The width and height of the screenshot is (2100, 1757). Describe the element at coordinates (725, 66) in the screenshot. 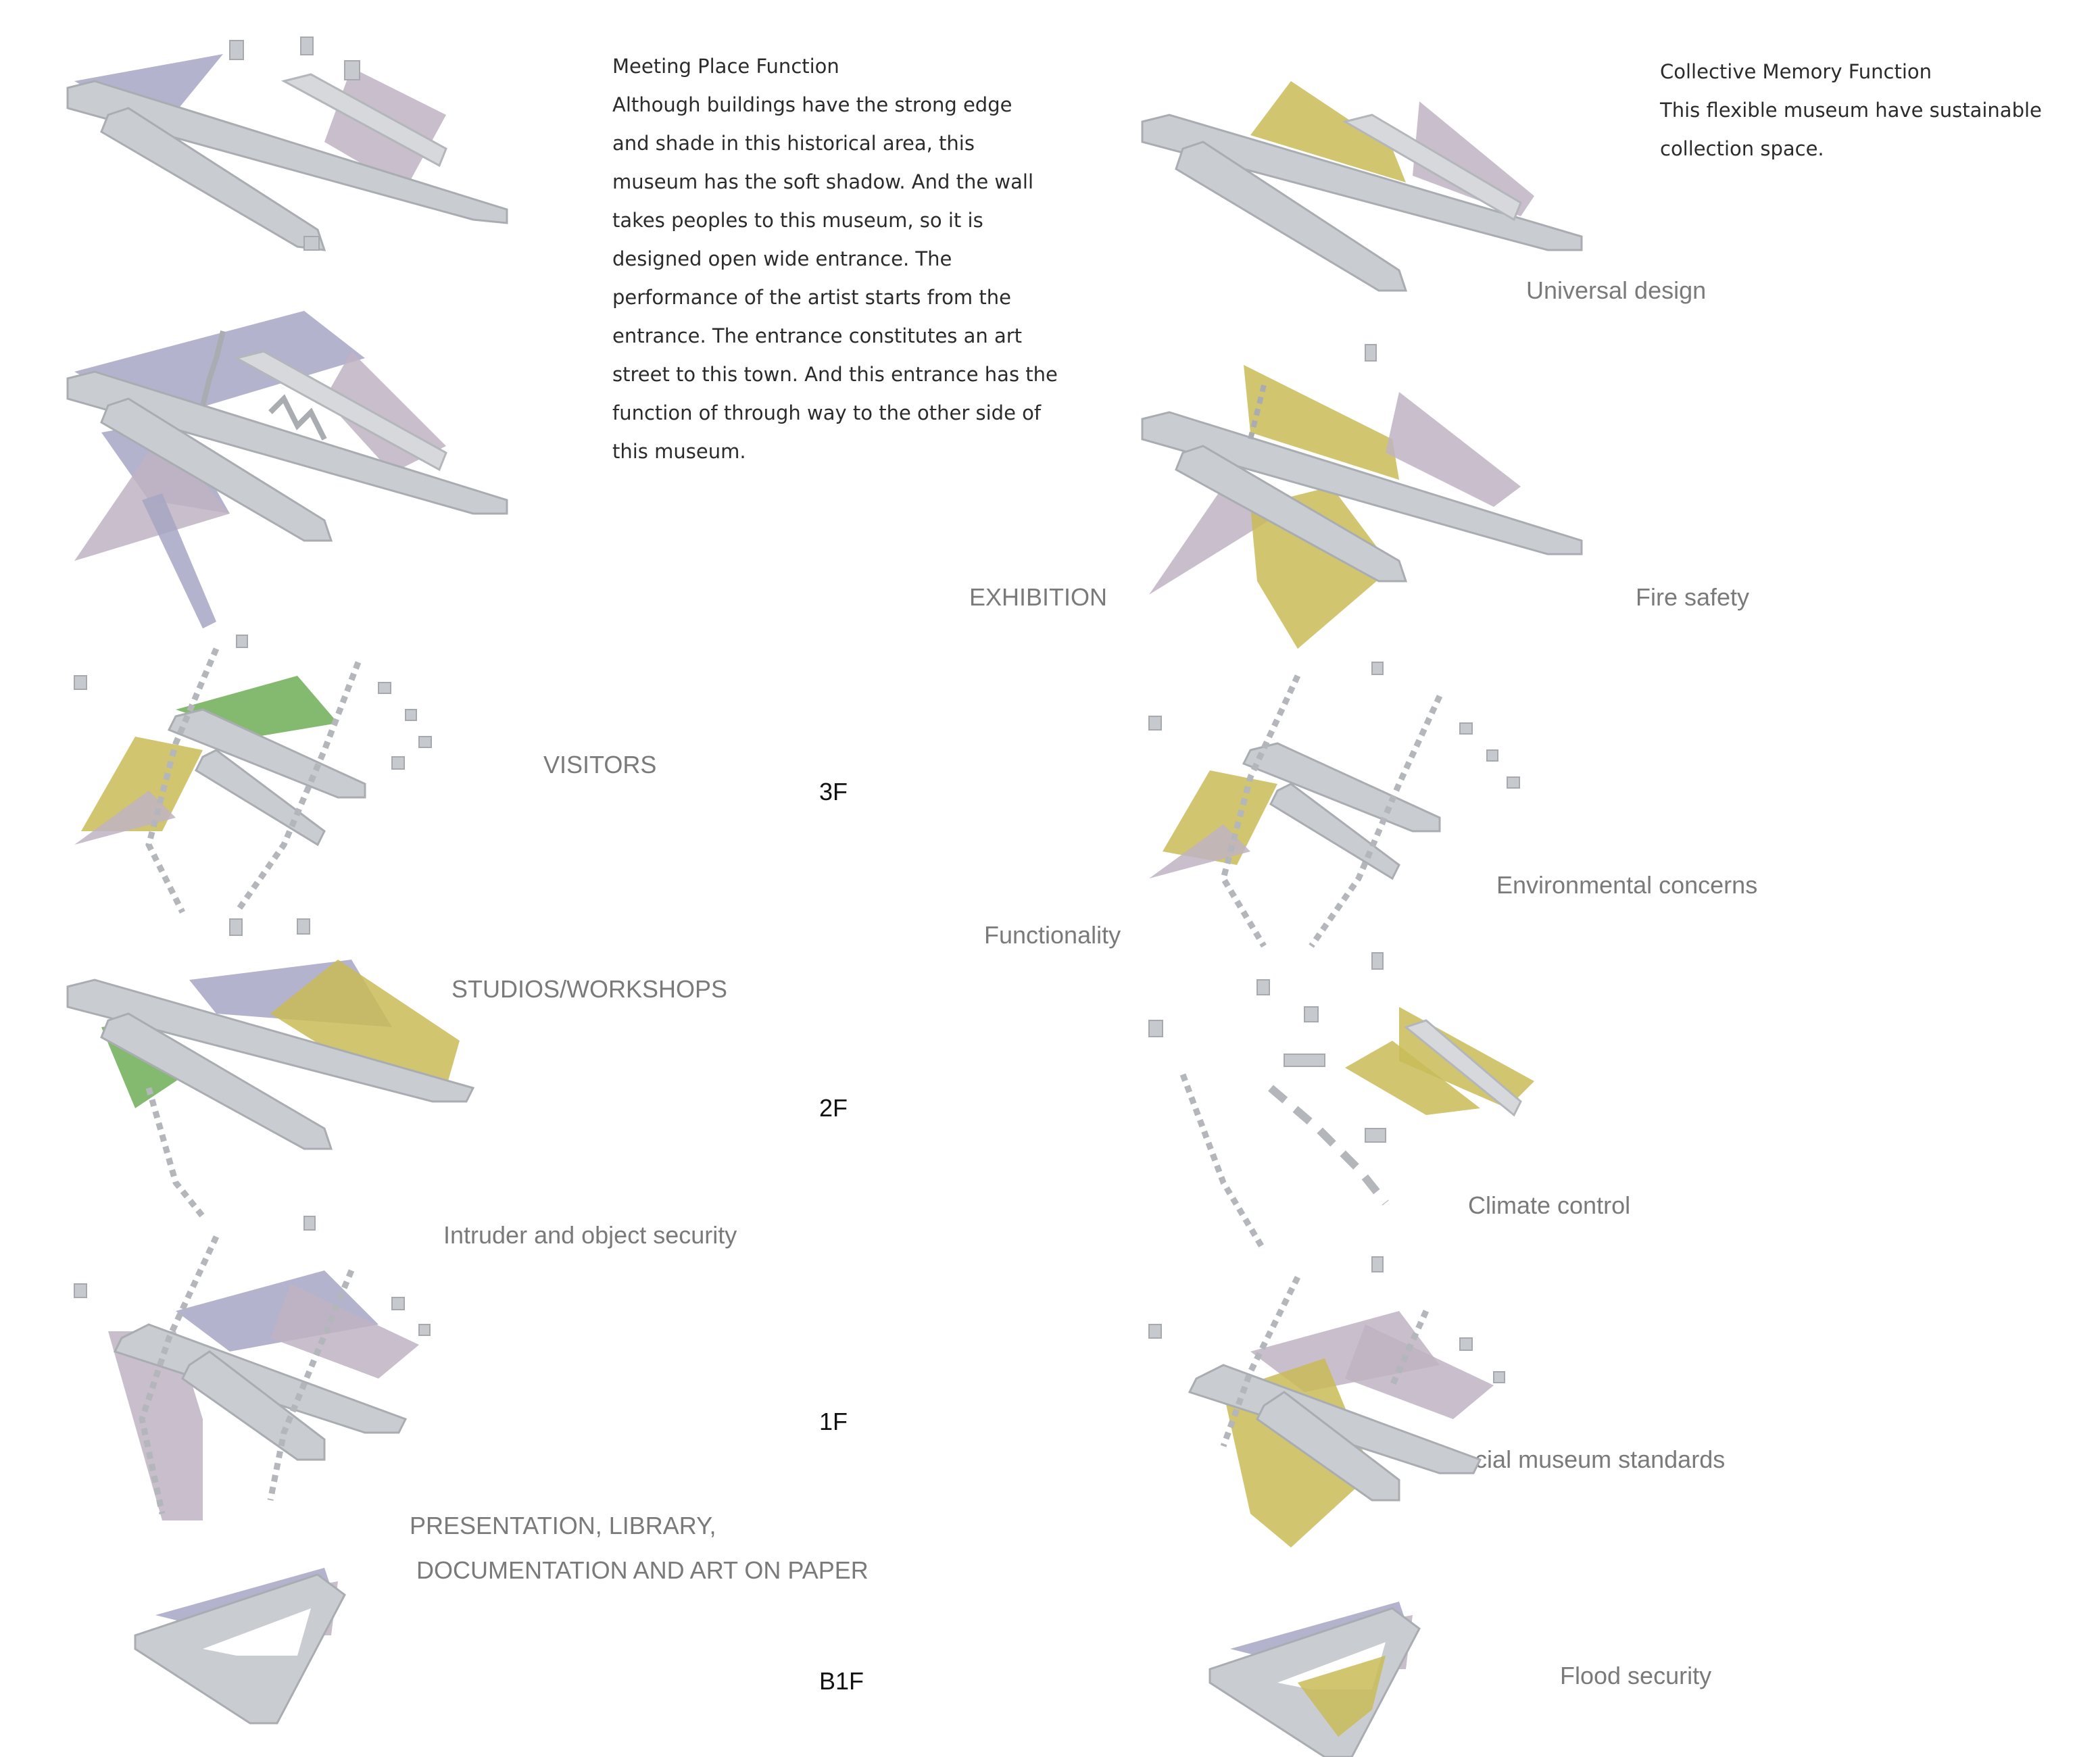

I see `meeting-place-heading: Meeting Place Function` at that location.